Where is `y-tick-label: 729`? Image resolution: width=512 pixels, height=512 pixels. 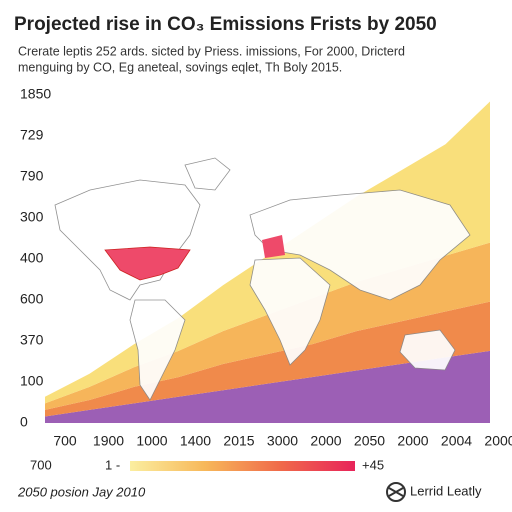 y-tick-label: 729 is located at coordinates (32, 135).